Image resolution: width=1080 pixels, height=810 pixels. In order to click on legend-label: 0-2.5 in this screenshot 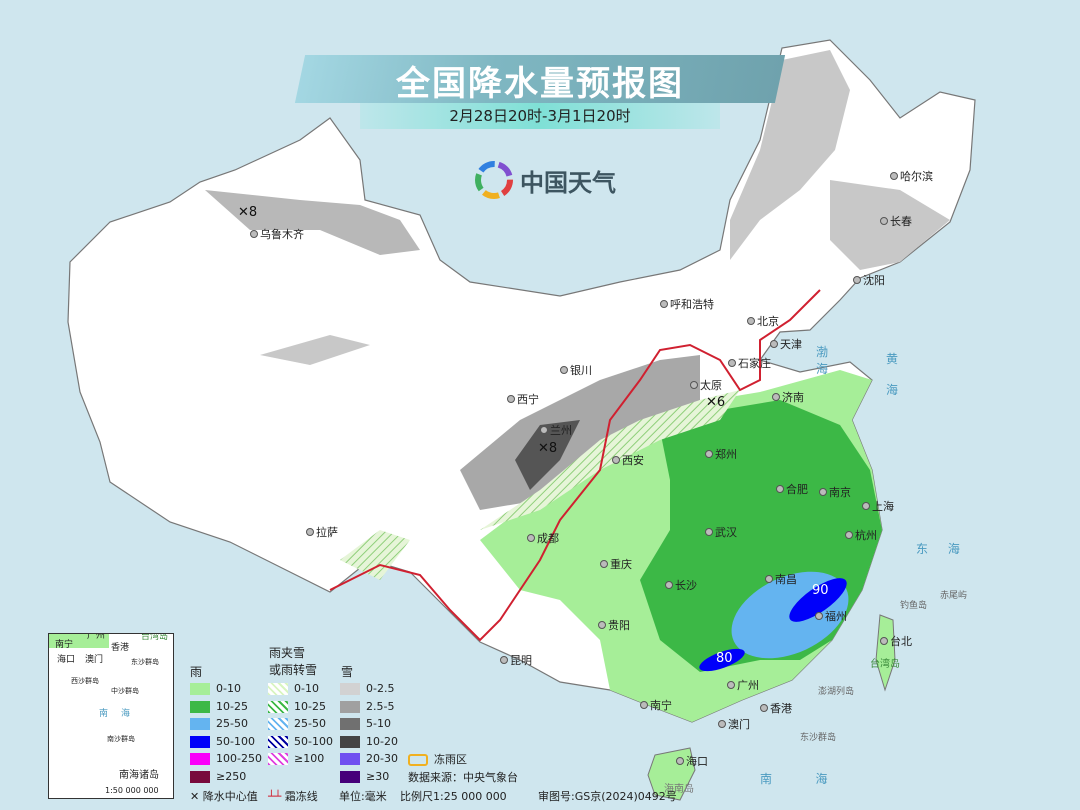, I will do `click(380, 688)`.